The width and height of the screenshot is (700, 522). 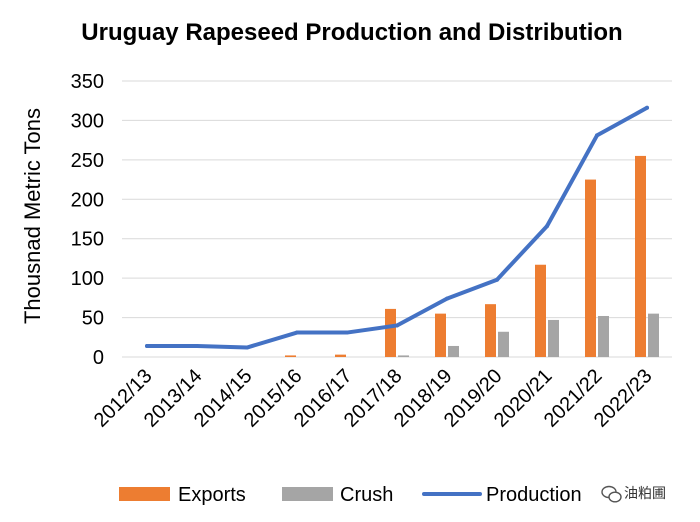 I want to click on watermark: 油粕圃, so click(x=633, y=494).